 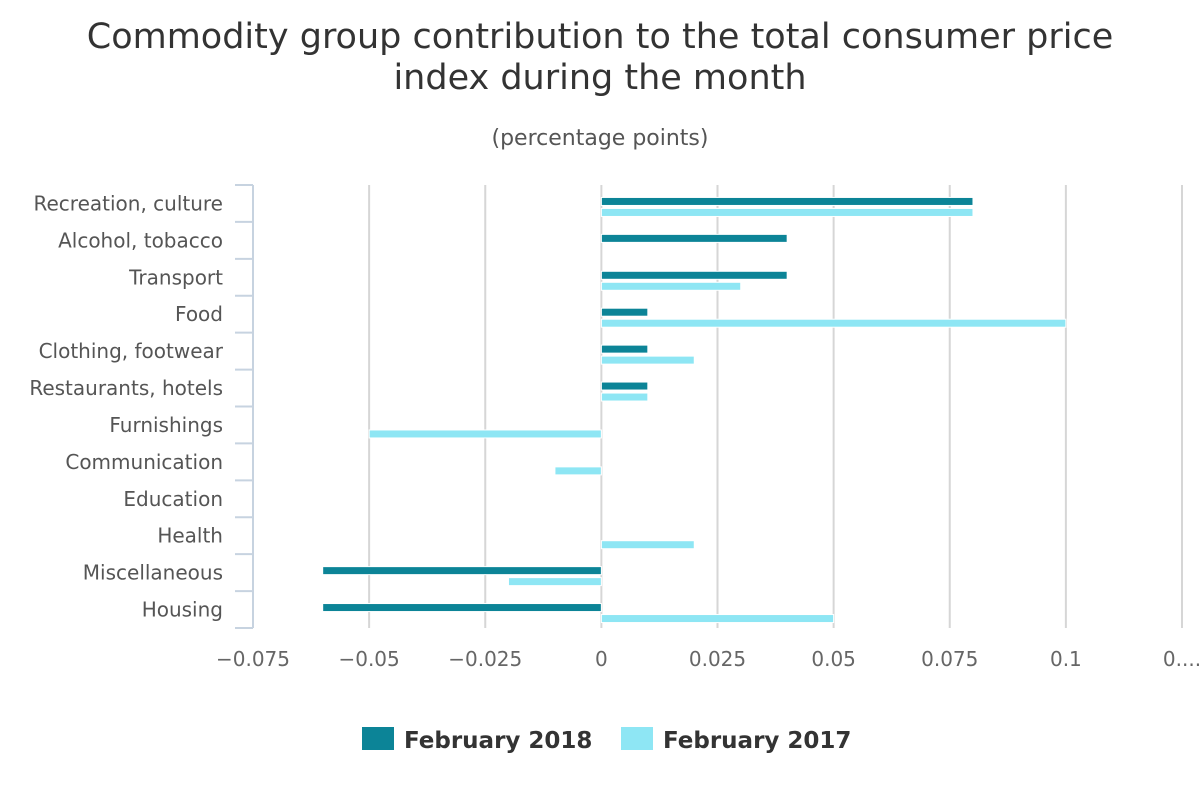 I want to click on category-label: Clothing, footwear, so click(x=131, y=351).